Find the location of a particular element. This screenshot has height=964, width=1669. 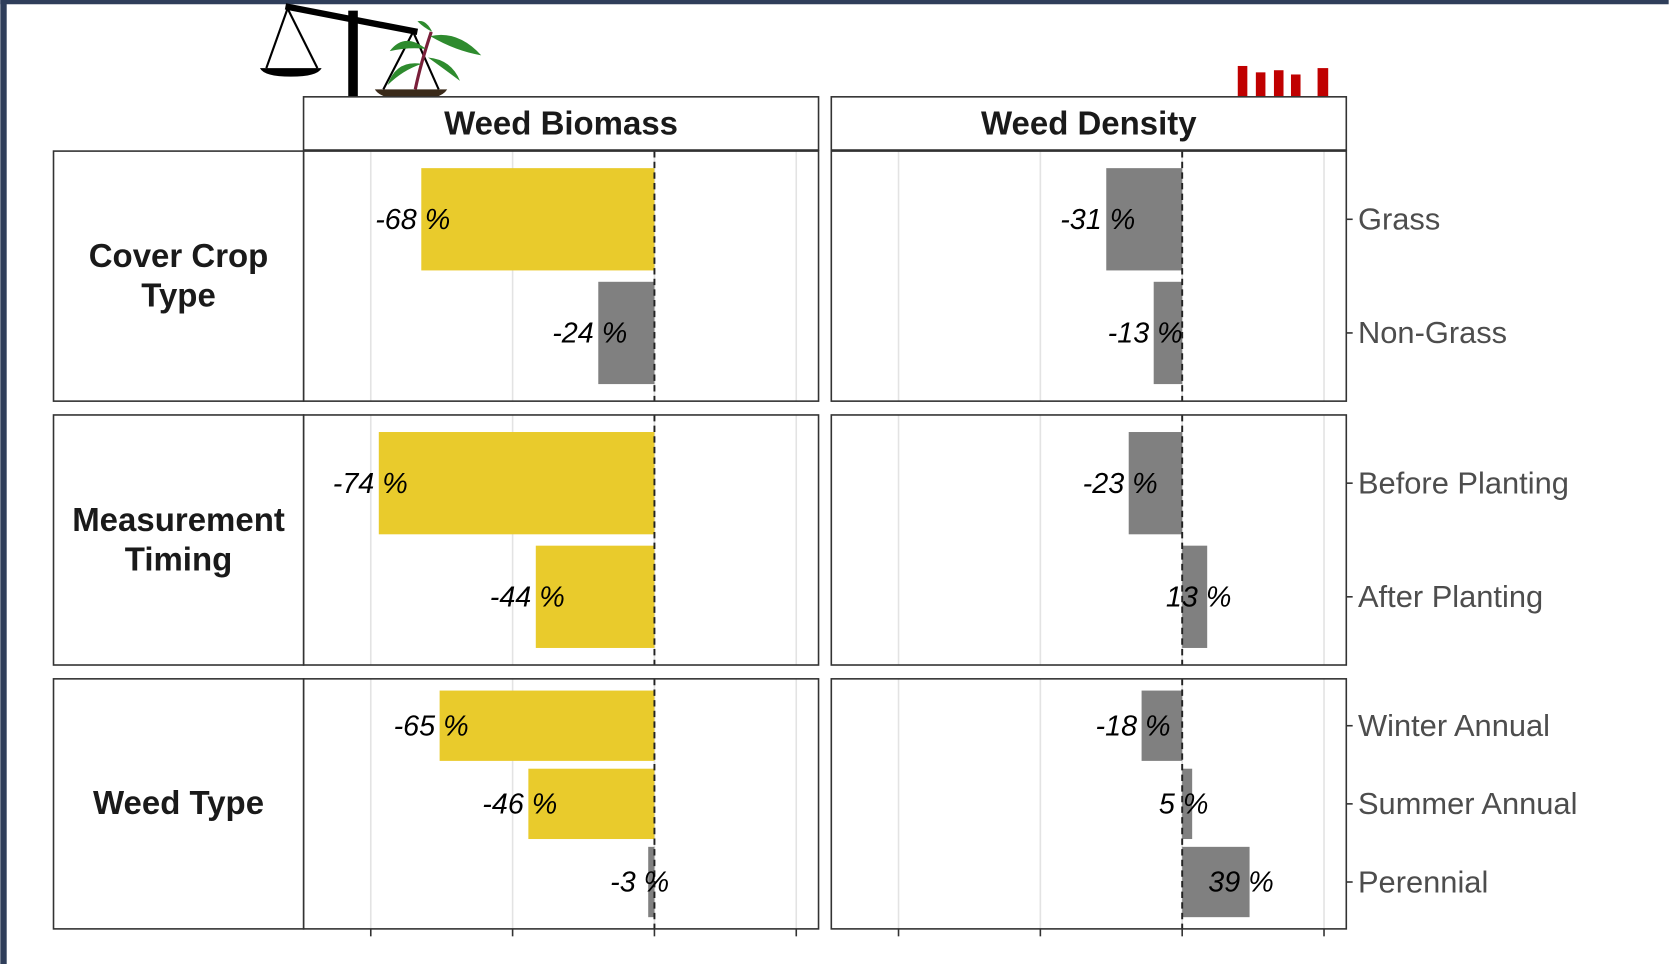

value-label: -13 % is located at coordinates (1145, 334).